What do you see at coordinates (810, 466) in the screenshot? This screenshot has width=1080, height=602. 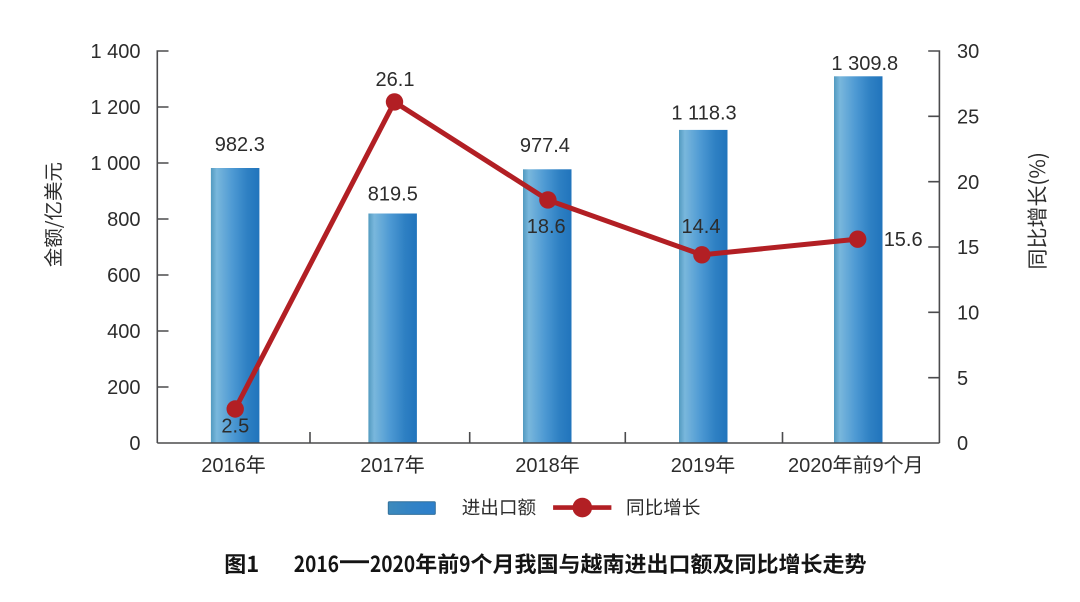 I see `svg-text: 2020` at bounding box center [810, 466].